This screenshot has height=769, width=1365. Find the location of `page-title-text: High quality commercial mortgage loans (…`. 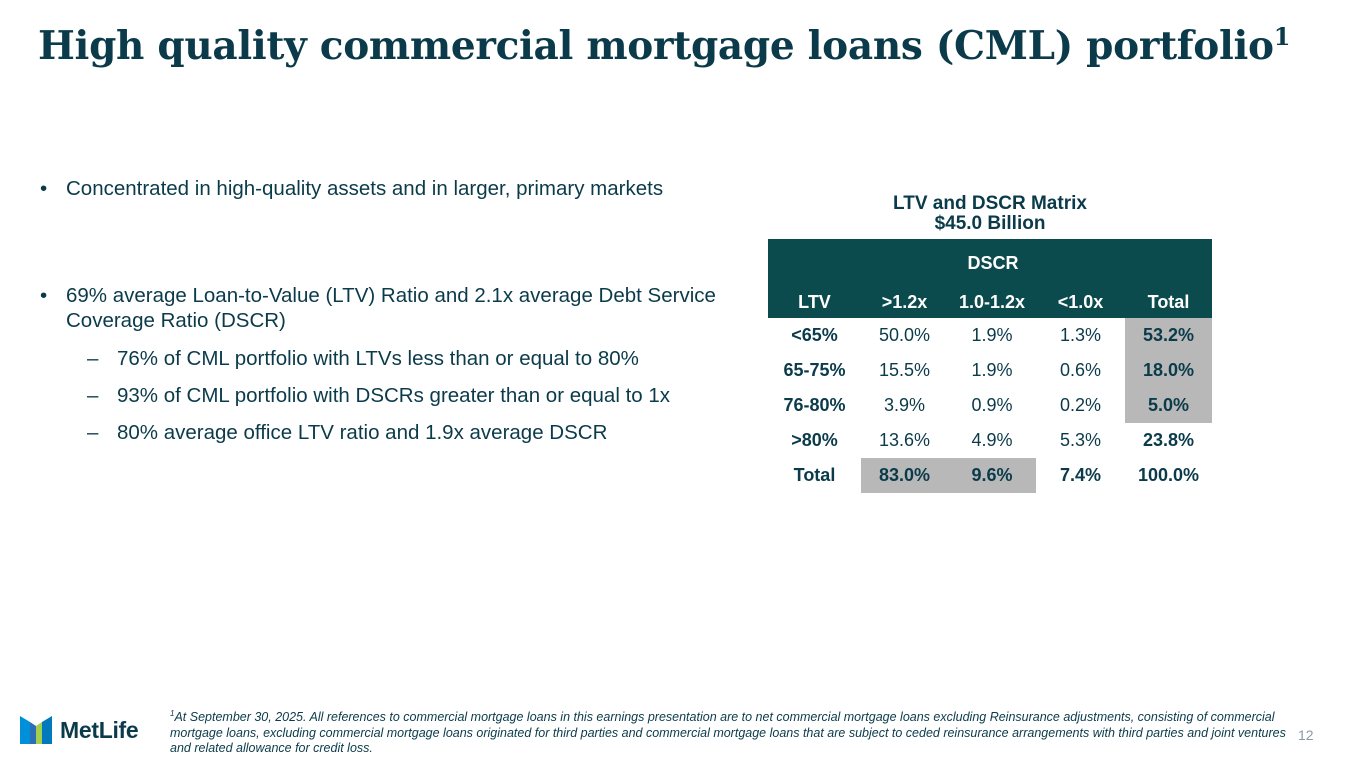

page-title-text: High quality commercial mortgage loans (… is located at coordinates (656, 46).